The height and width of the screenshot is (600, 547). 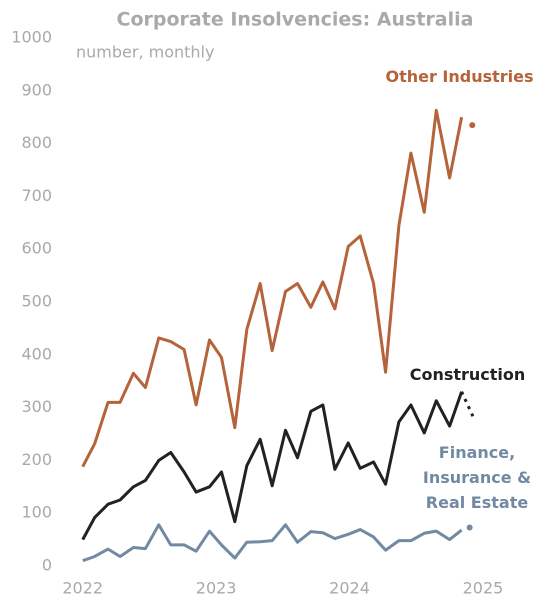 What do you see at coordinates (216, 588) in the screenshot?
I see `x-tick-label: 2023` at bounding box center [216, 588].